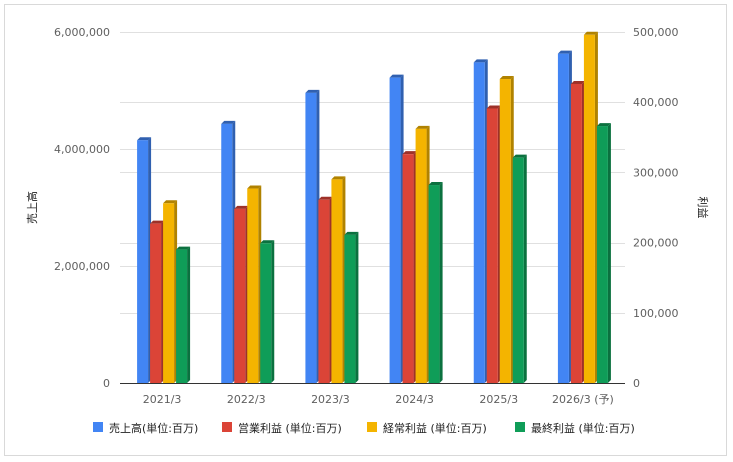 This screenshot has width=733, height=462. I want to click on legend-item: 売上高(単位:百万), so click(145, 428).